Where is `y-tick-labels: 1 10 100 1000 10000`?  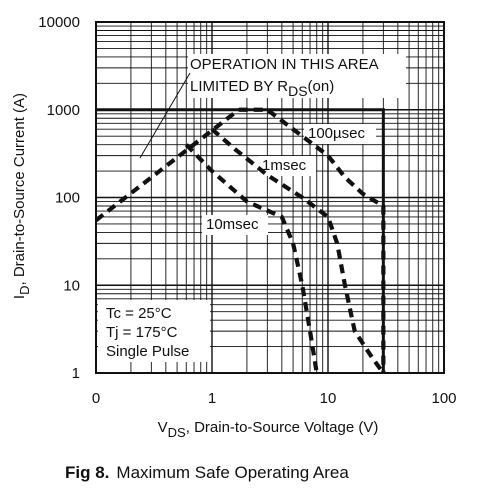 y-tick-labels: 1 10 100 1000 10000 is located at coordinates (59, 198).